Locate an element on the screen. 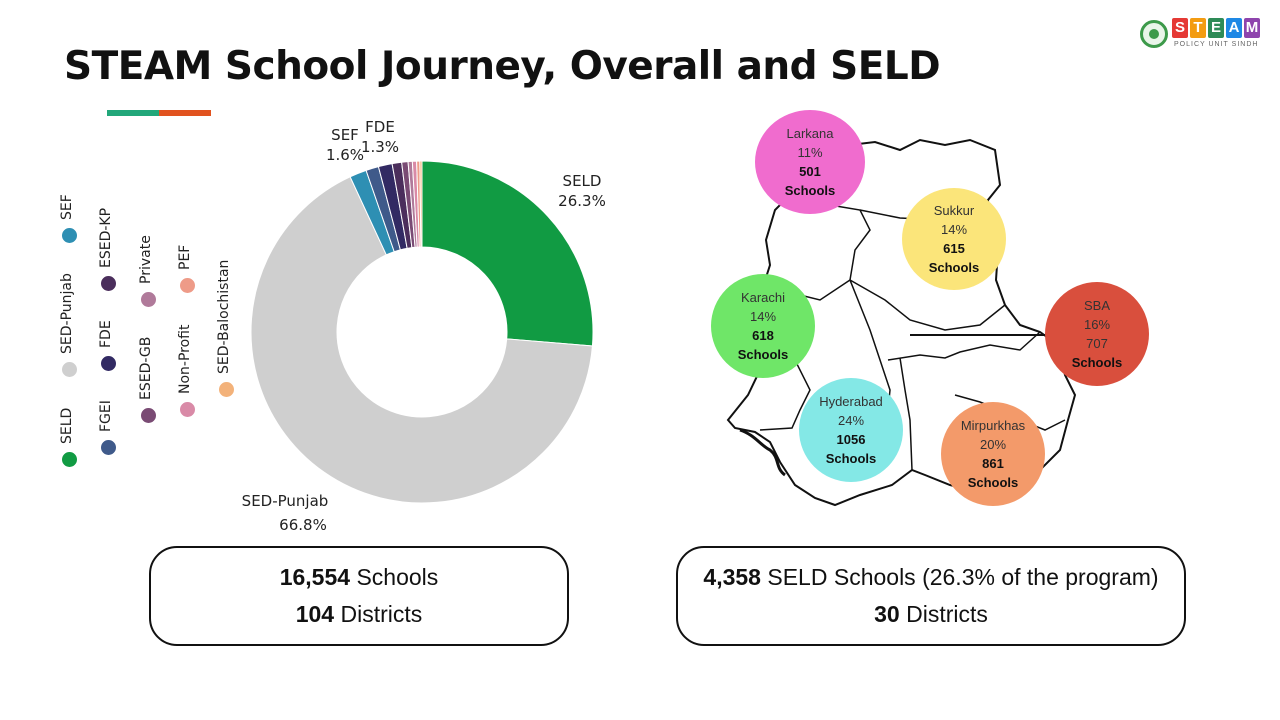  logo-letter: A is located at coordinates (1234, 28).